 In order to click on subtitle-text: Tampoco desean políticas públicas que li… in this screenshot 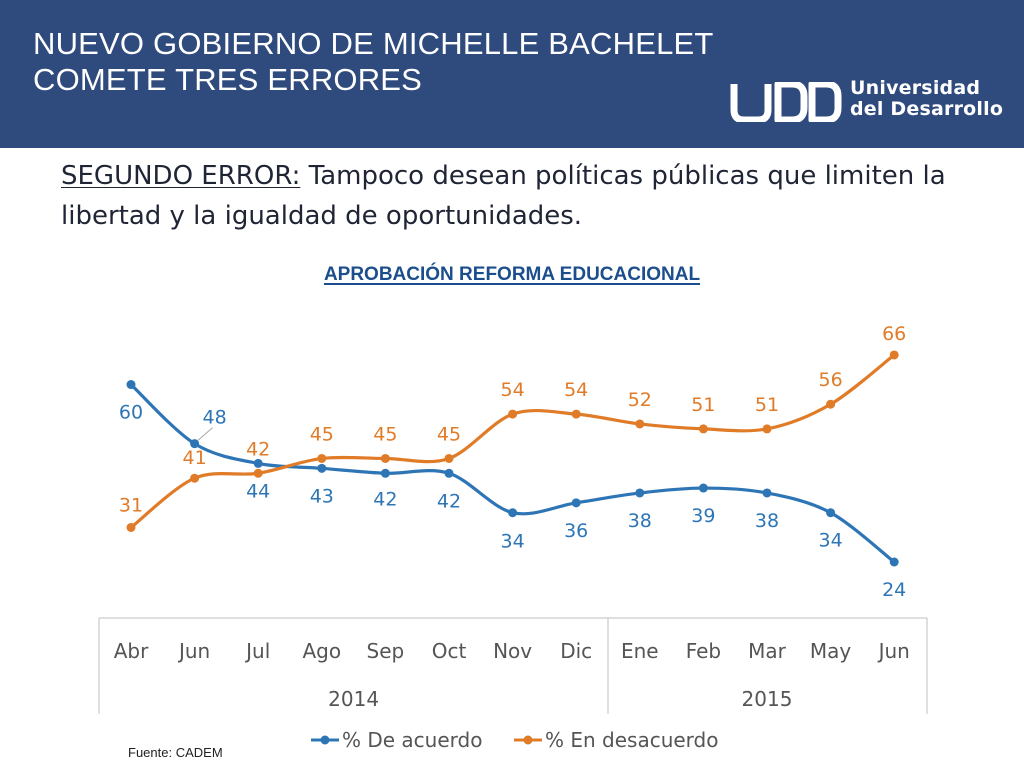, I will do `click(503, 196)`.